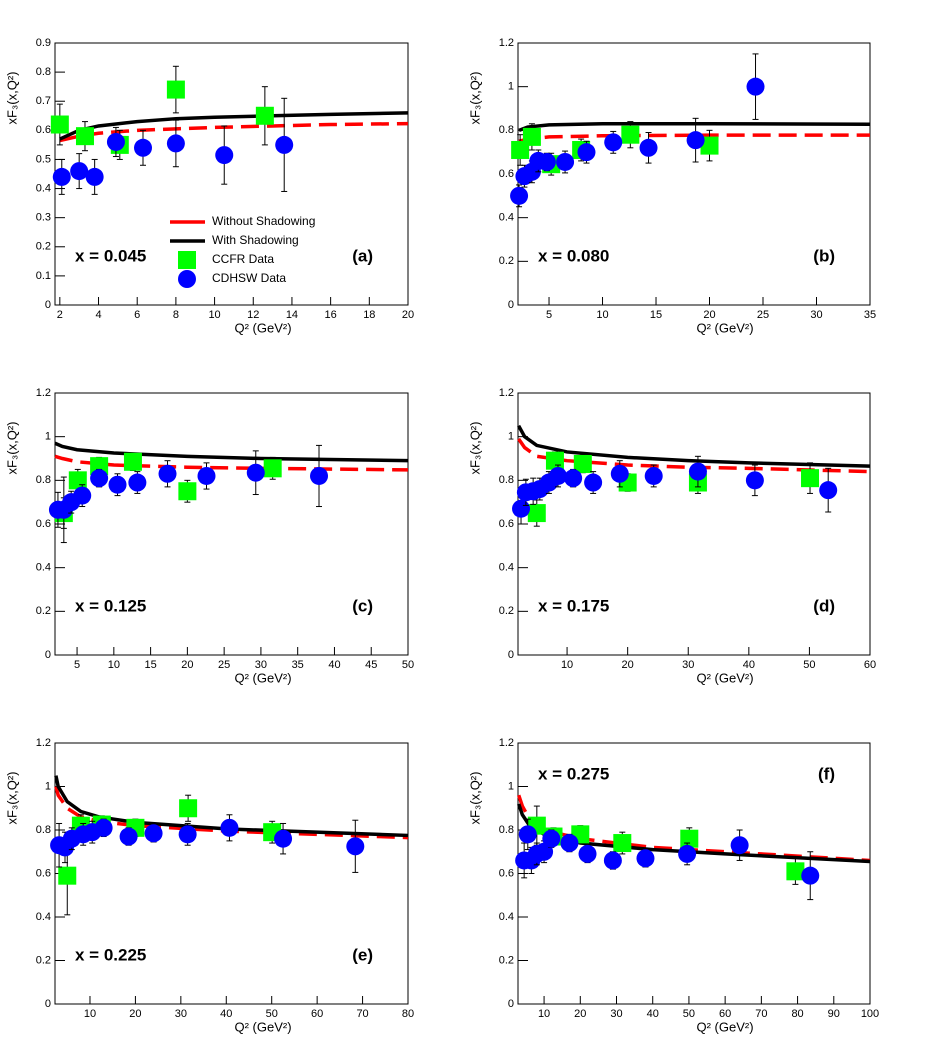 The height and width of the screenshot is (1047, 926). Describe the element at coordinates (231, 452) in the screenshot. I see `curve-with-shadowing` at that location.